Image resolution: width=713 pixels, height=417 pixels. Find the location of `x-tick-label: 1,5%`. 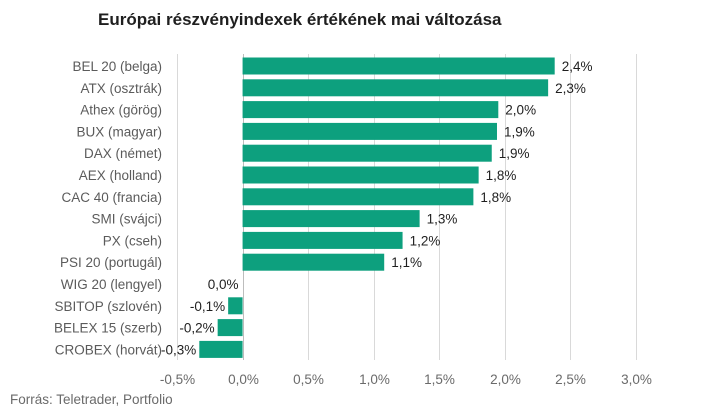

x-tick-label: 1,5% is located at coordinates (439, 379).